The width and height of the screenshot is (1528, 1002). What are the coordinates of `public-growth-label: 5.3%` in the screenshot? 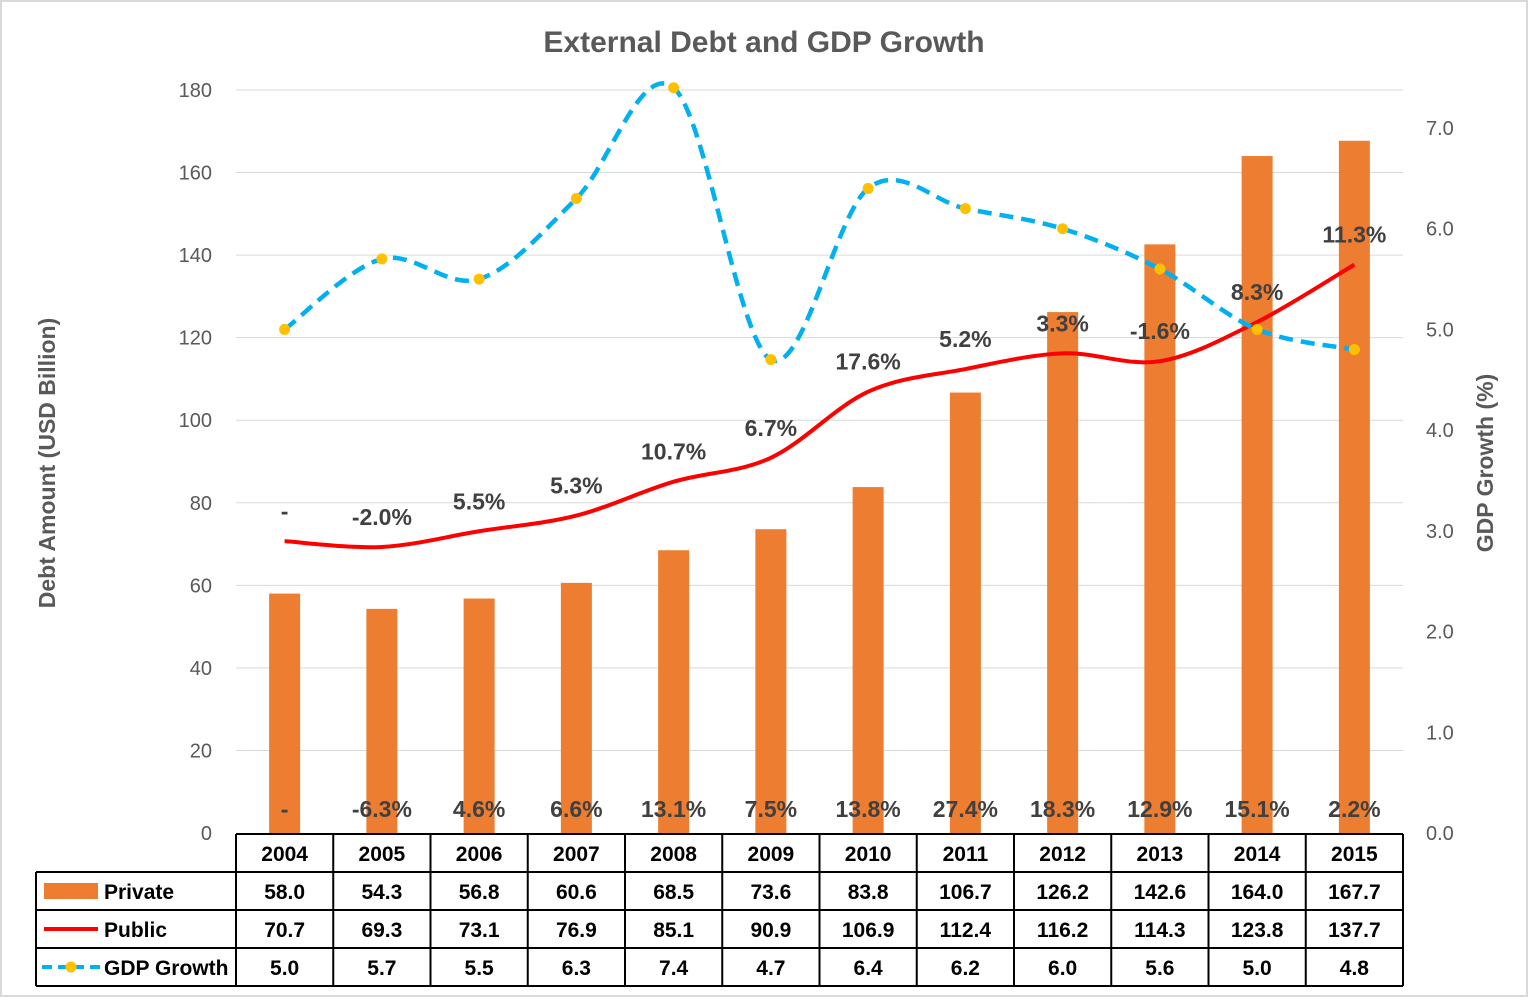 It's located at (576, 486).